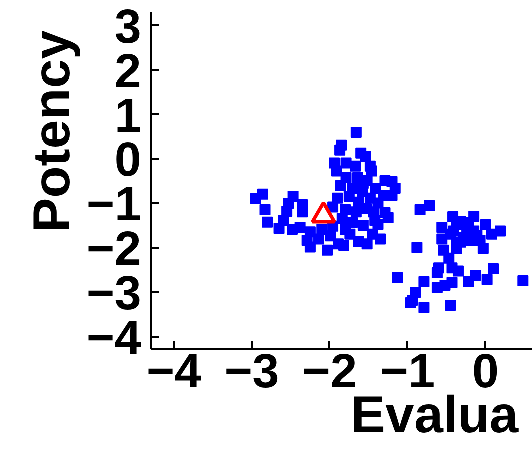  What do you see at coordinates (174, 372) in the screenshot?
I see `x-tick-label: −4` at bounding box center [174, 372].